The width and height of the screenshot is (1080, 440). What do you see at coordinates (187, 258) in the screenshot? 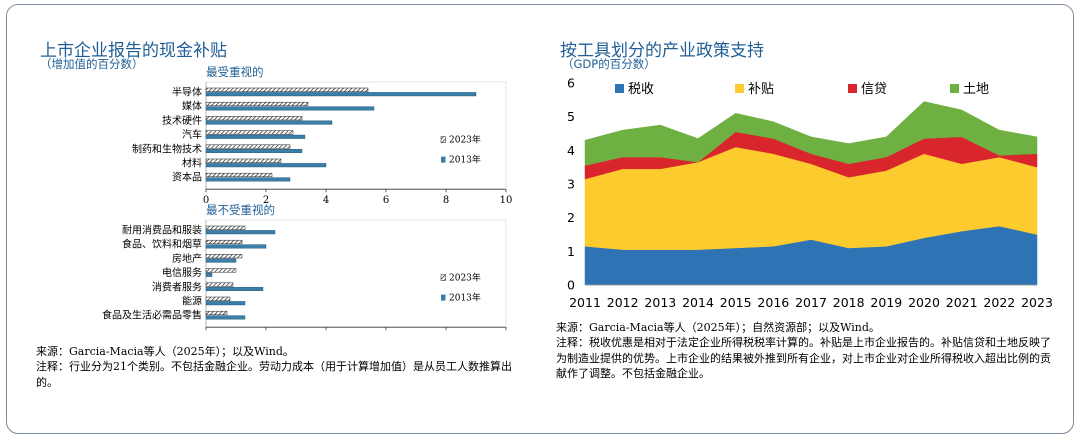
I see `category-label-1: 房地产` at bounding box center [187, 258].